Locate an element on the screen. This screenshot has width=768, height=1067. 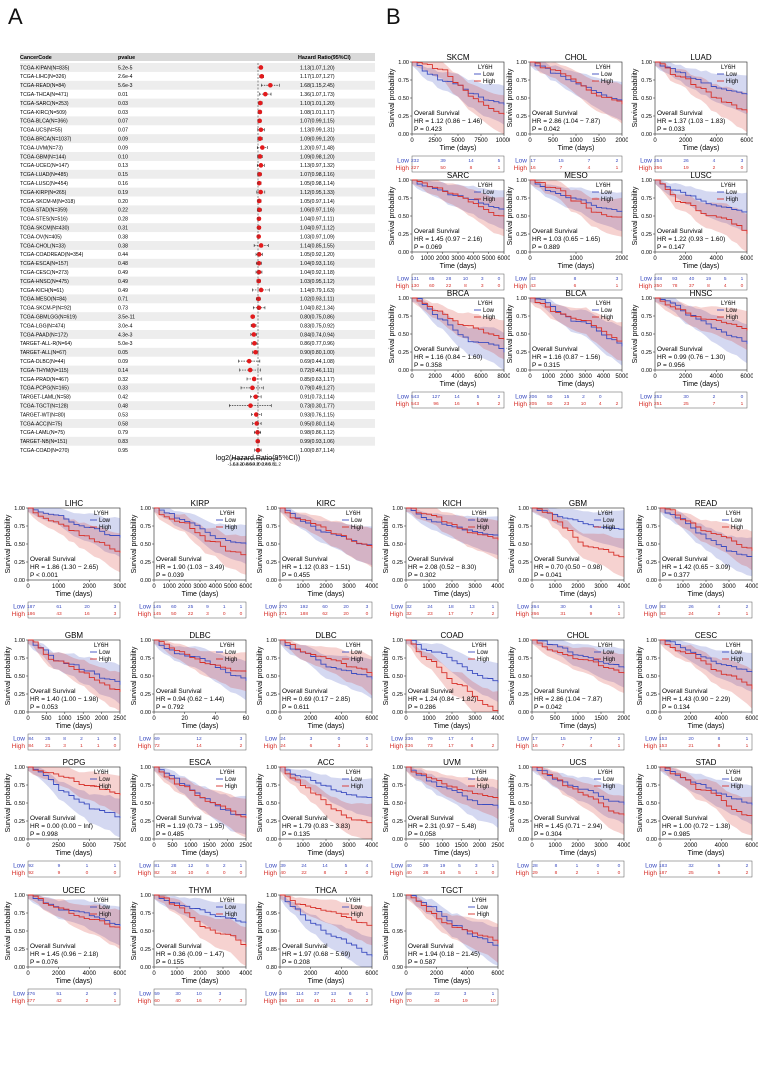
km-title: KIRC is located at coordinates (325, 503).